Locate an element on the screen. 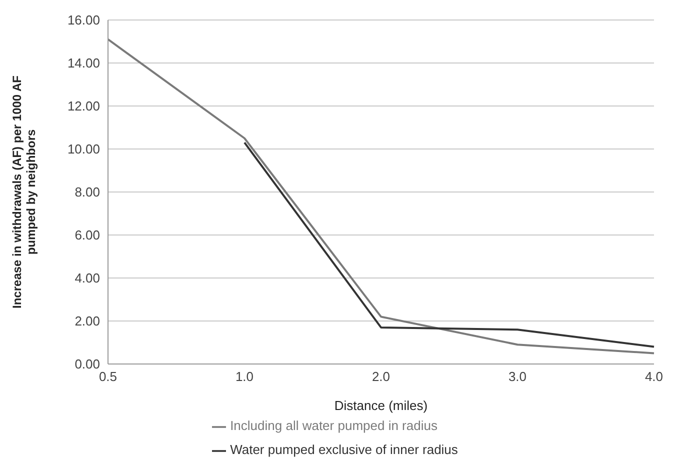 The height and width of the screenshot is (474, 680). x-tick-label: 0.5 is located at coordinates (108, 376).